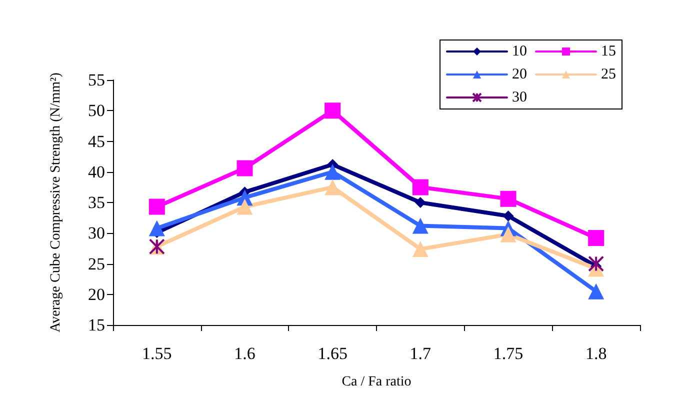  Describe the element at coordinates (96, 294) in the screenshot. I see `y-tick-label: 20` at that location.